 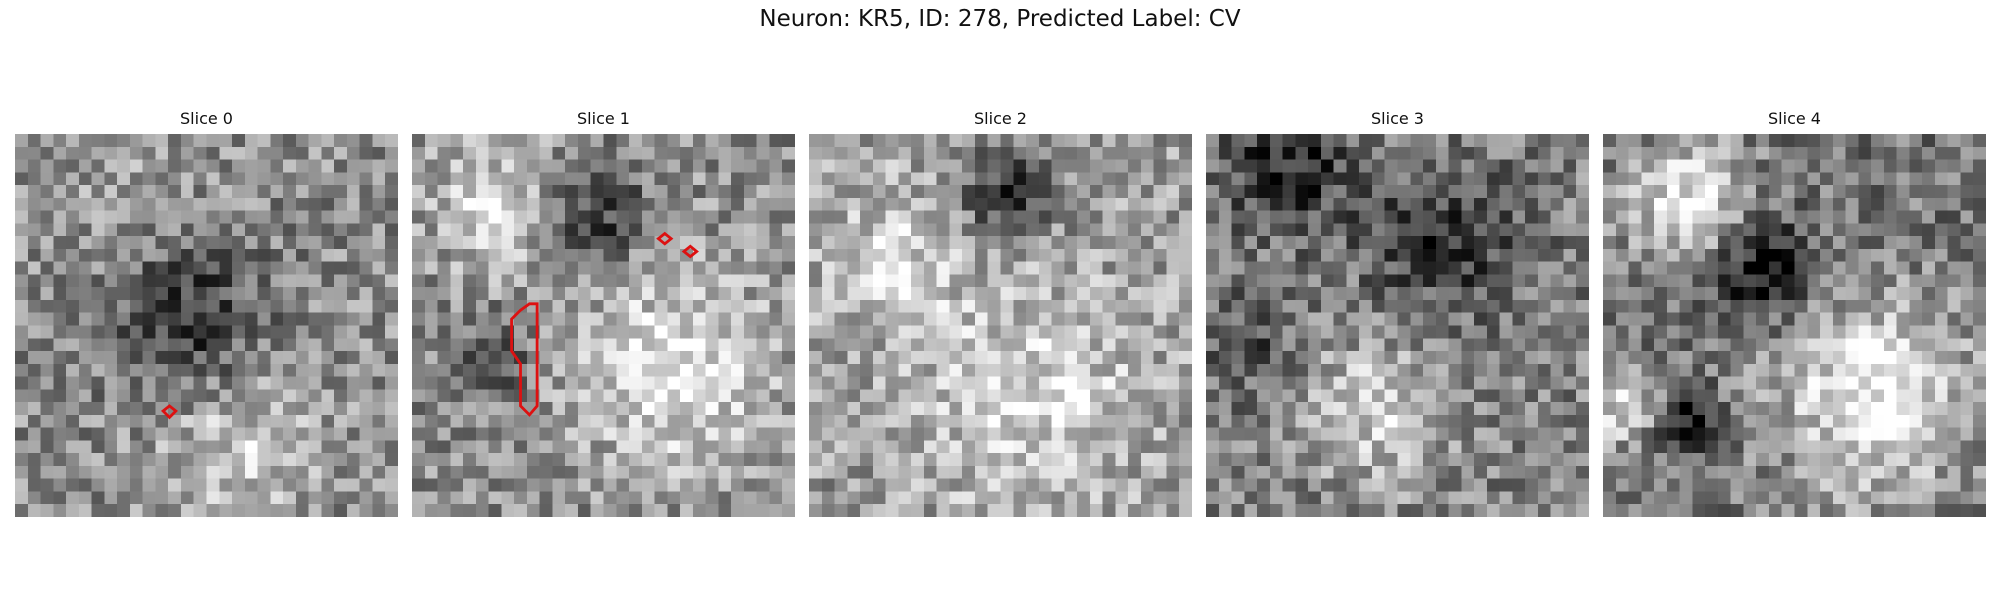 I want to click on slice-title-4: Slice 4, so click(x=1794, y=118).